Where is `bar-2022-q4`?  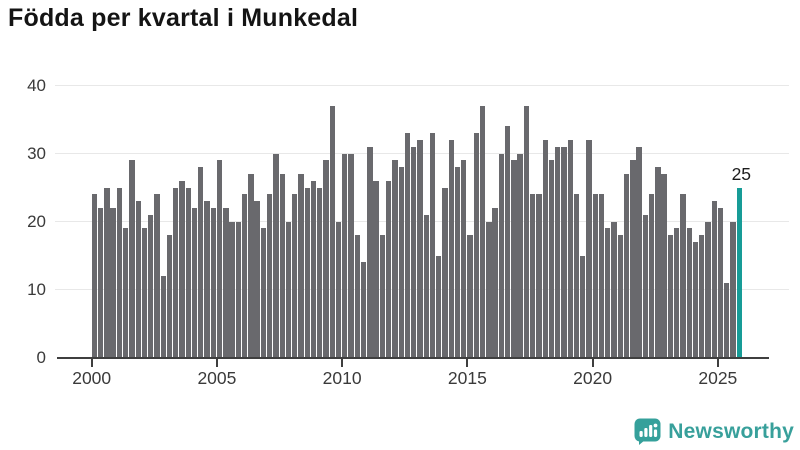 bar-2022-q4 is located at coordinates (664, 265).